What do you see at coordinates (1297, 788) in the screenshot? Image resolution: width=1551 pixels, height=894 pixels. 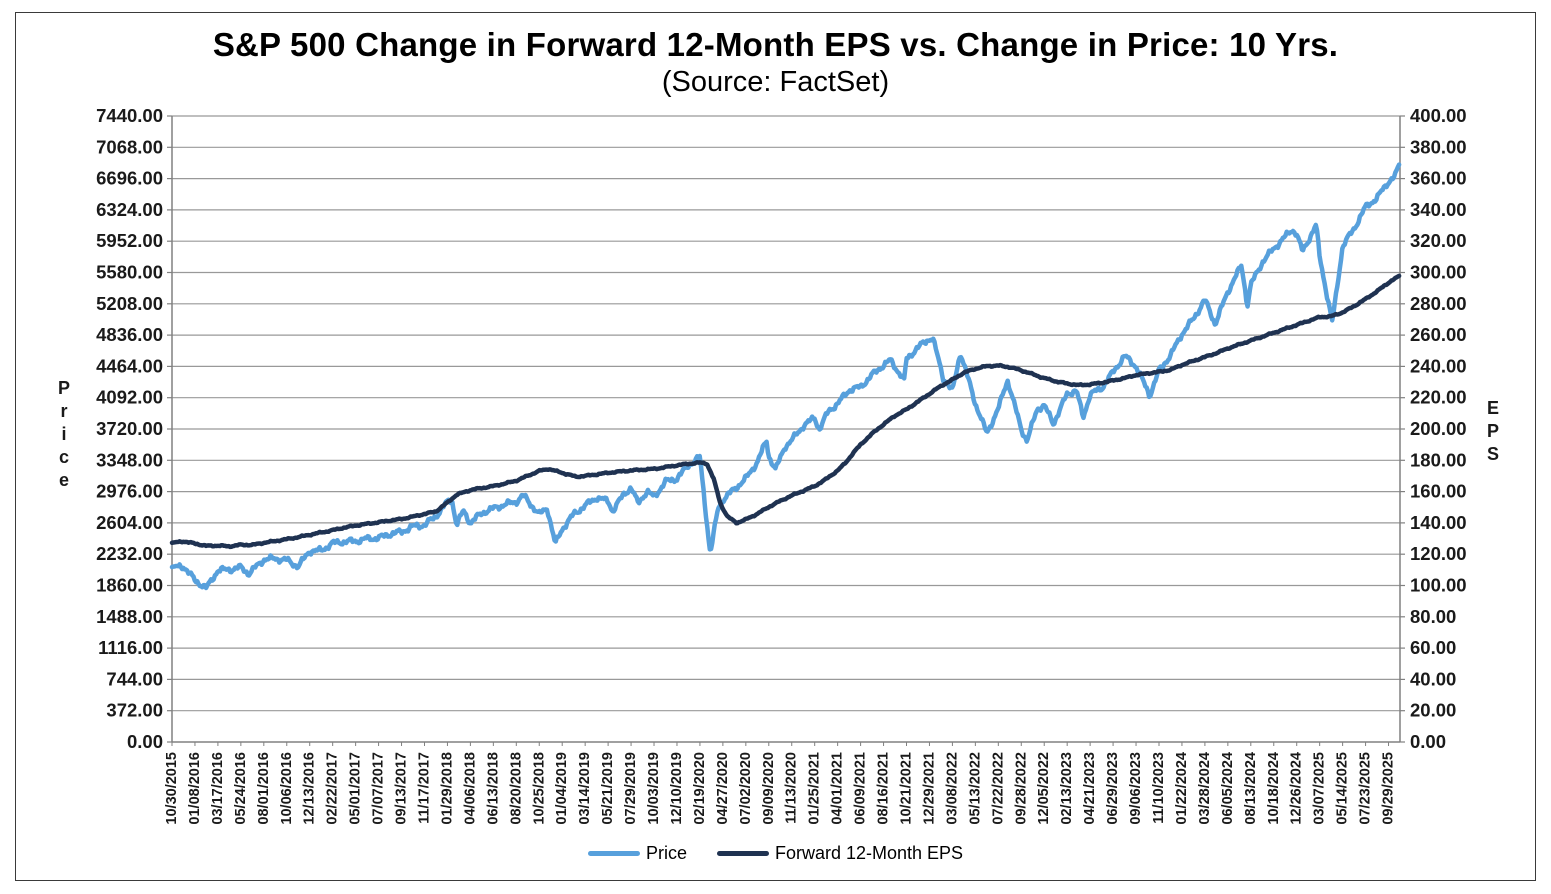 I see `x-axis-tick-label: 12/26/2024` at bounding box center [1297, 788].